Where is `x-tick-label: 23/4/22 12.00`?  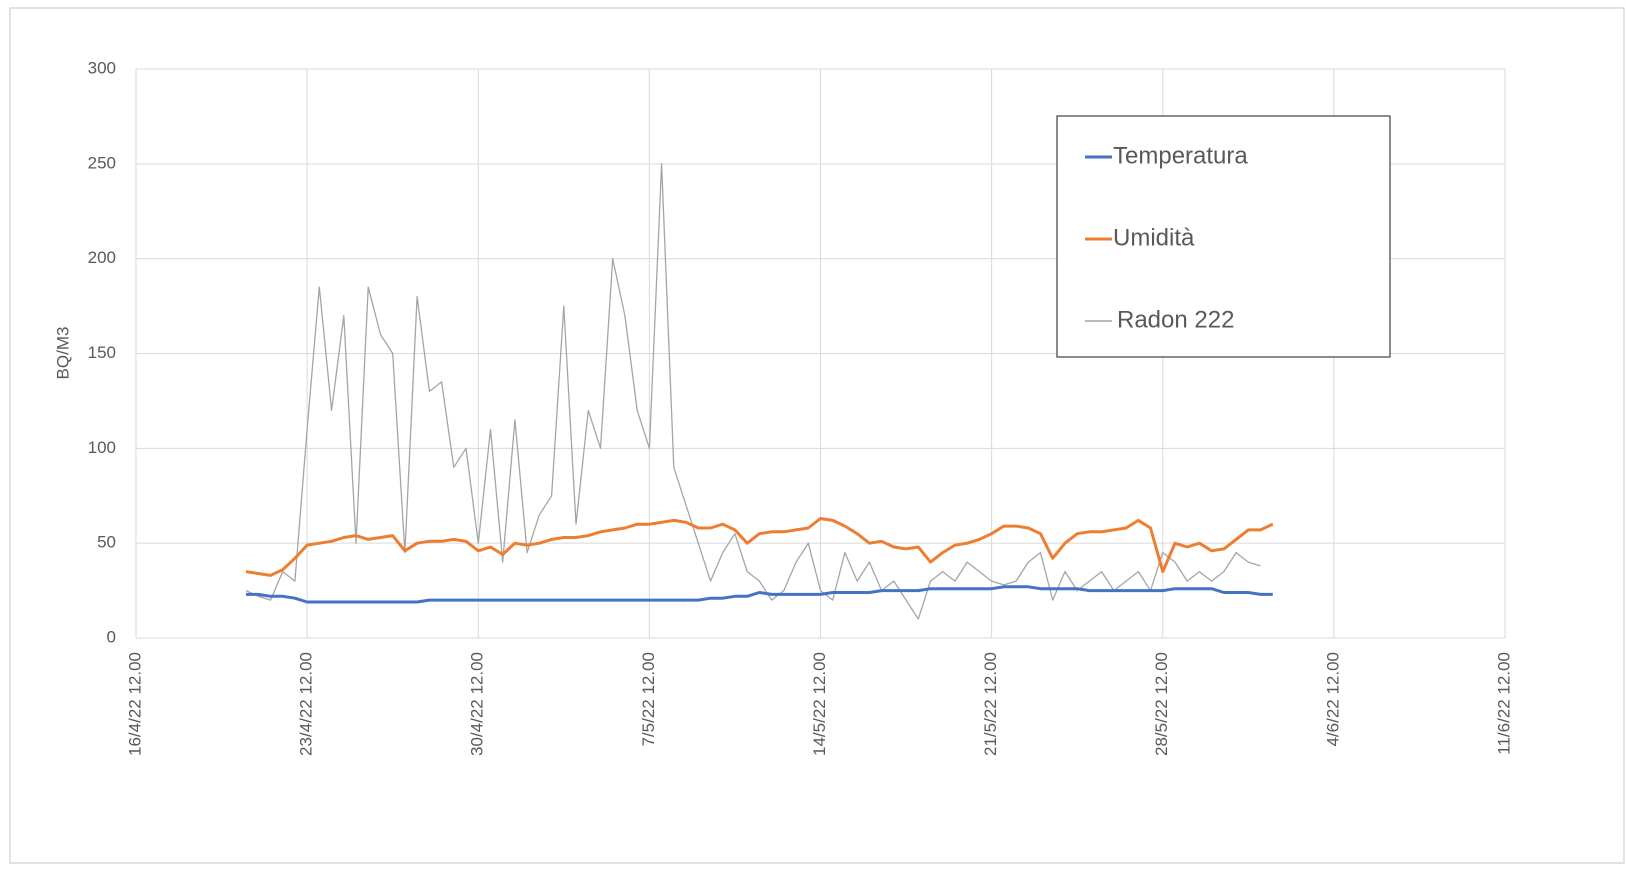
x-tick-label: 23/4/22 12.00 is located at coordinates (306, 704).